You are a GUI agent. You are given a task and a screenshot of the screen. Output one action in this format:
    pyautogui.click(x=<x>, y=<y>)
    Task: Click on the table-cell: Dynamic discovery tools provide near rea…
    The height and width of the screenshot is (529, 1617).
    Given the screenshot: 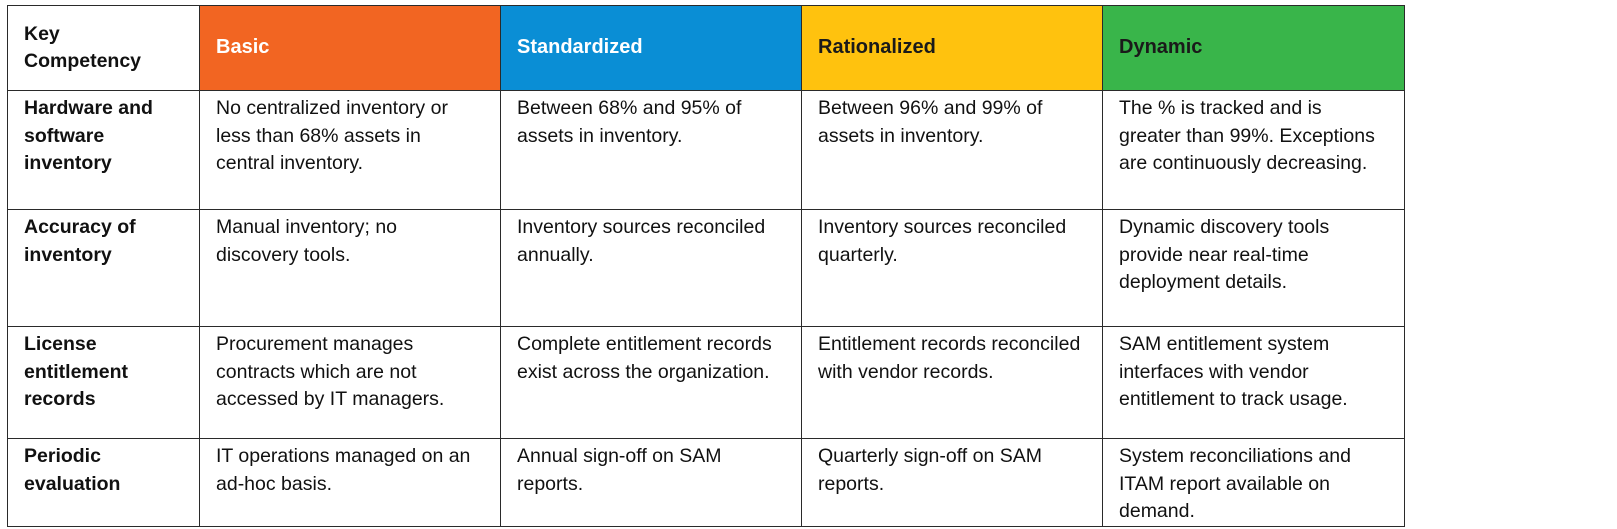 What is the action you would take?
    pyautogui.click(x=1253, y=268)
    